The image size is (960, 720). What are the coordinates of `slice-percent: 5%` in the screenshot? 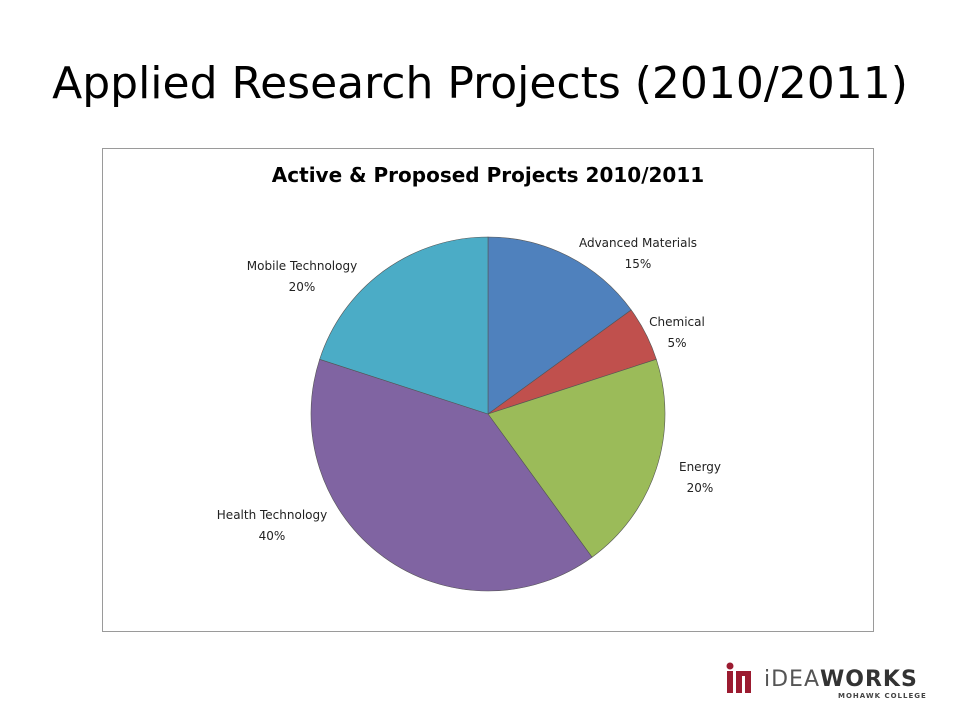 It's located at (677, 343).